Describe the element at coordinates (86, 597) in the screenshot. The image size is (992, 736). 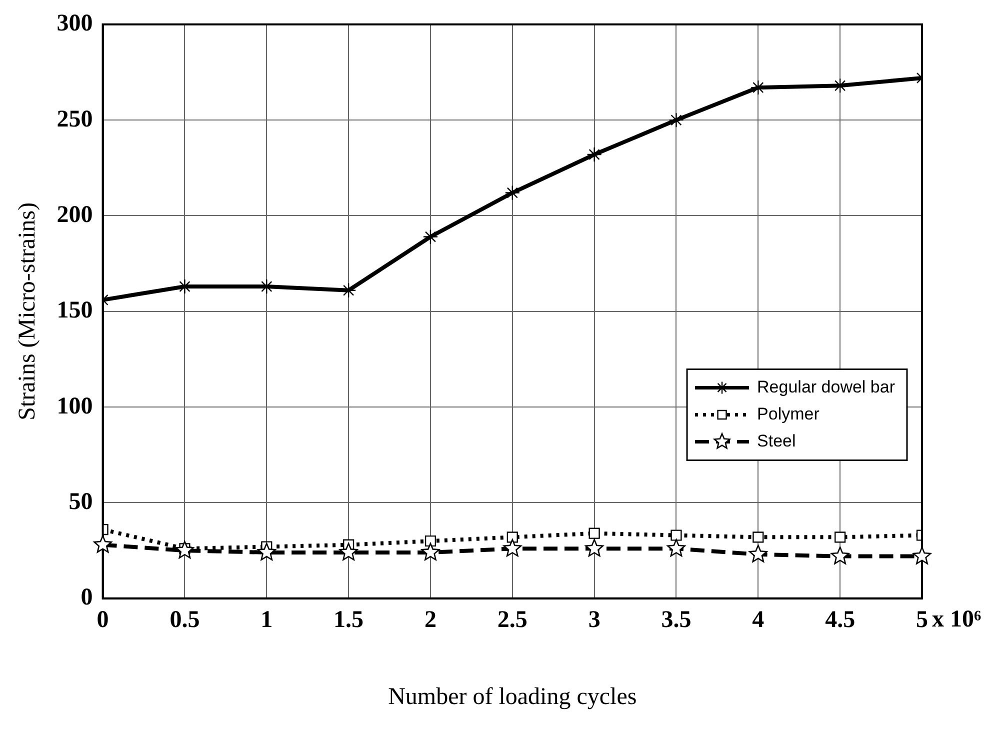
I see `y-tick-label: 0` at that location.